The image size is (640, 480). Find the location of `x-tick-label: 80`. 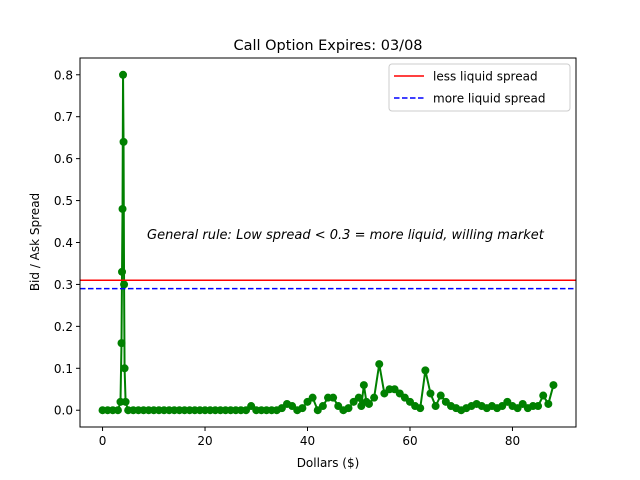

x-tick-label: 80 is located at coordinates (512, 441).